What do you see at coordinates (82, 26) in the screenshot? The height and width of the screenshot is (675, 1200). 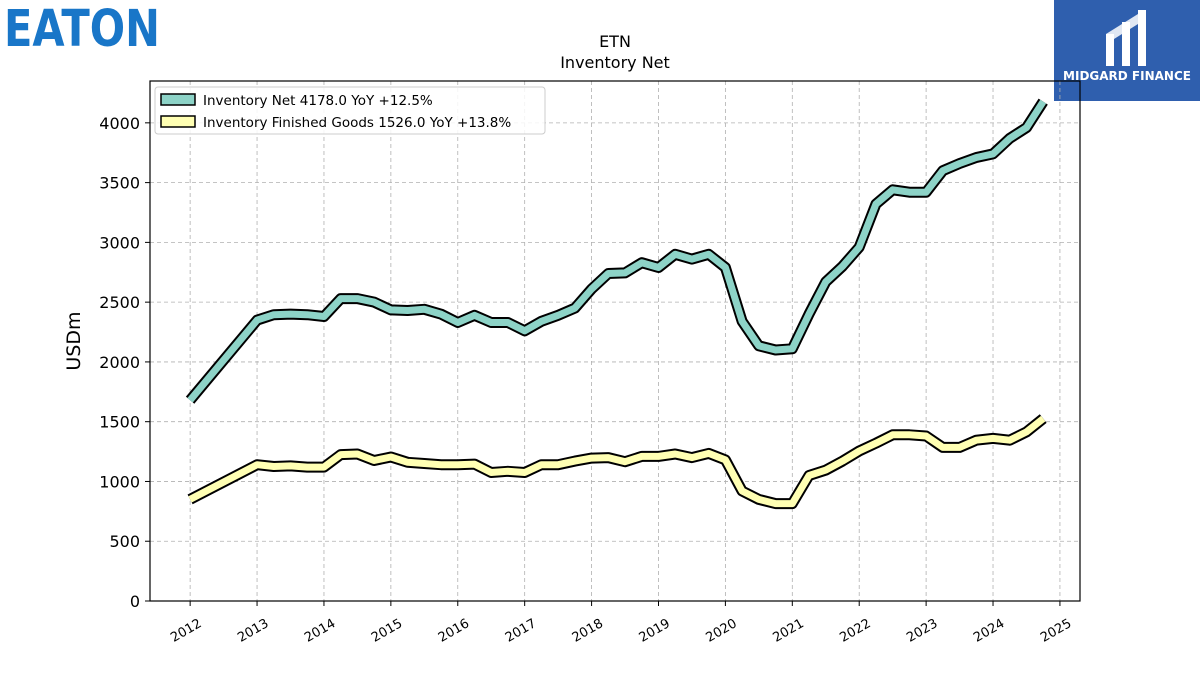 I see `eaton-logo-text: EATON` at bounding box center [82, 26].